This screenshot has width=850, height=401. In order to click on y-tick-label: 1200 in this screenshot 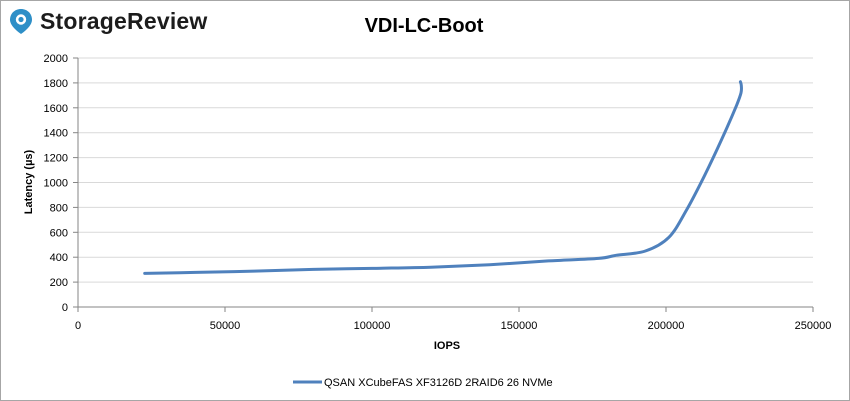, I will do `click(56, 159)`.